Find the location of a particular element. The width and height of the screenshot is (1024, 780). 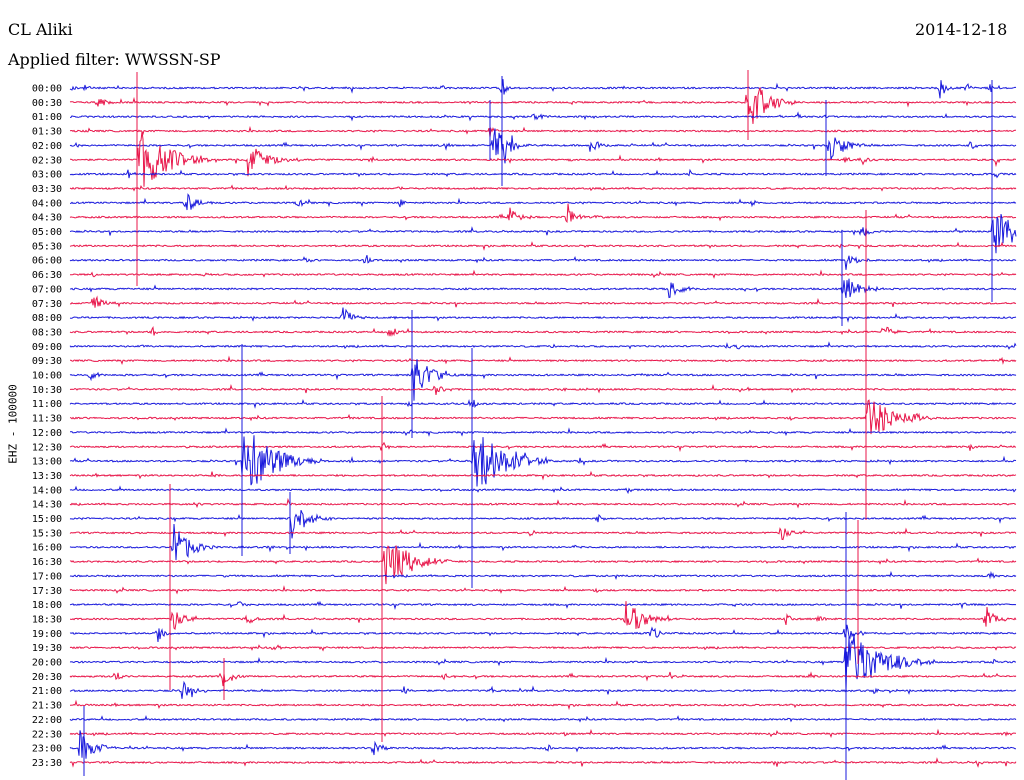

time-label: 02:30 is located at coordinates (47, 160).